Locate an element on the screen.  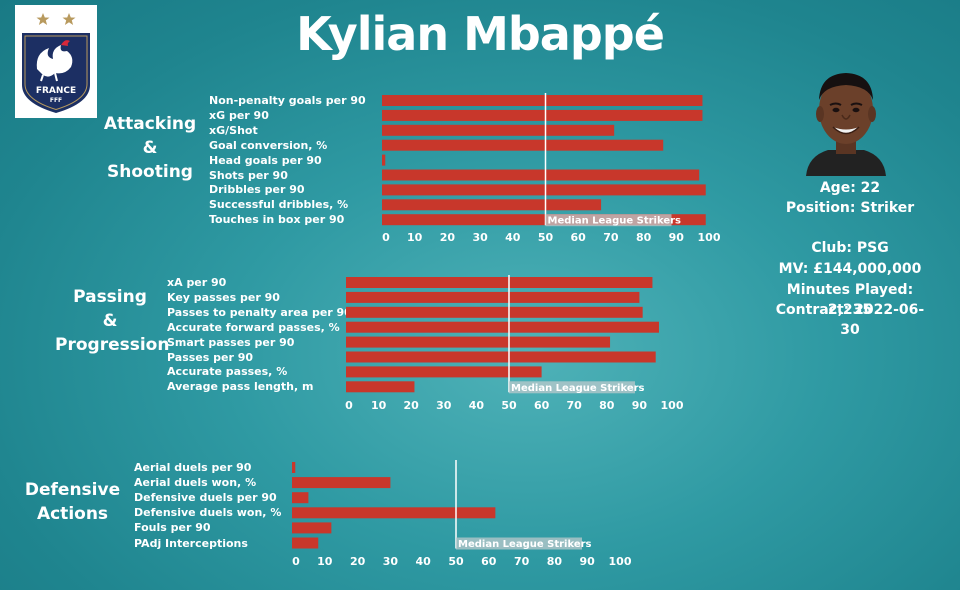
defensive-tick-label: 40 is located at coordinates (424, 561).